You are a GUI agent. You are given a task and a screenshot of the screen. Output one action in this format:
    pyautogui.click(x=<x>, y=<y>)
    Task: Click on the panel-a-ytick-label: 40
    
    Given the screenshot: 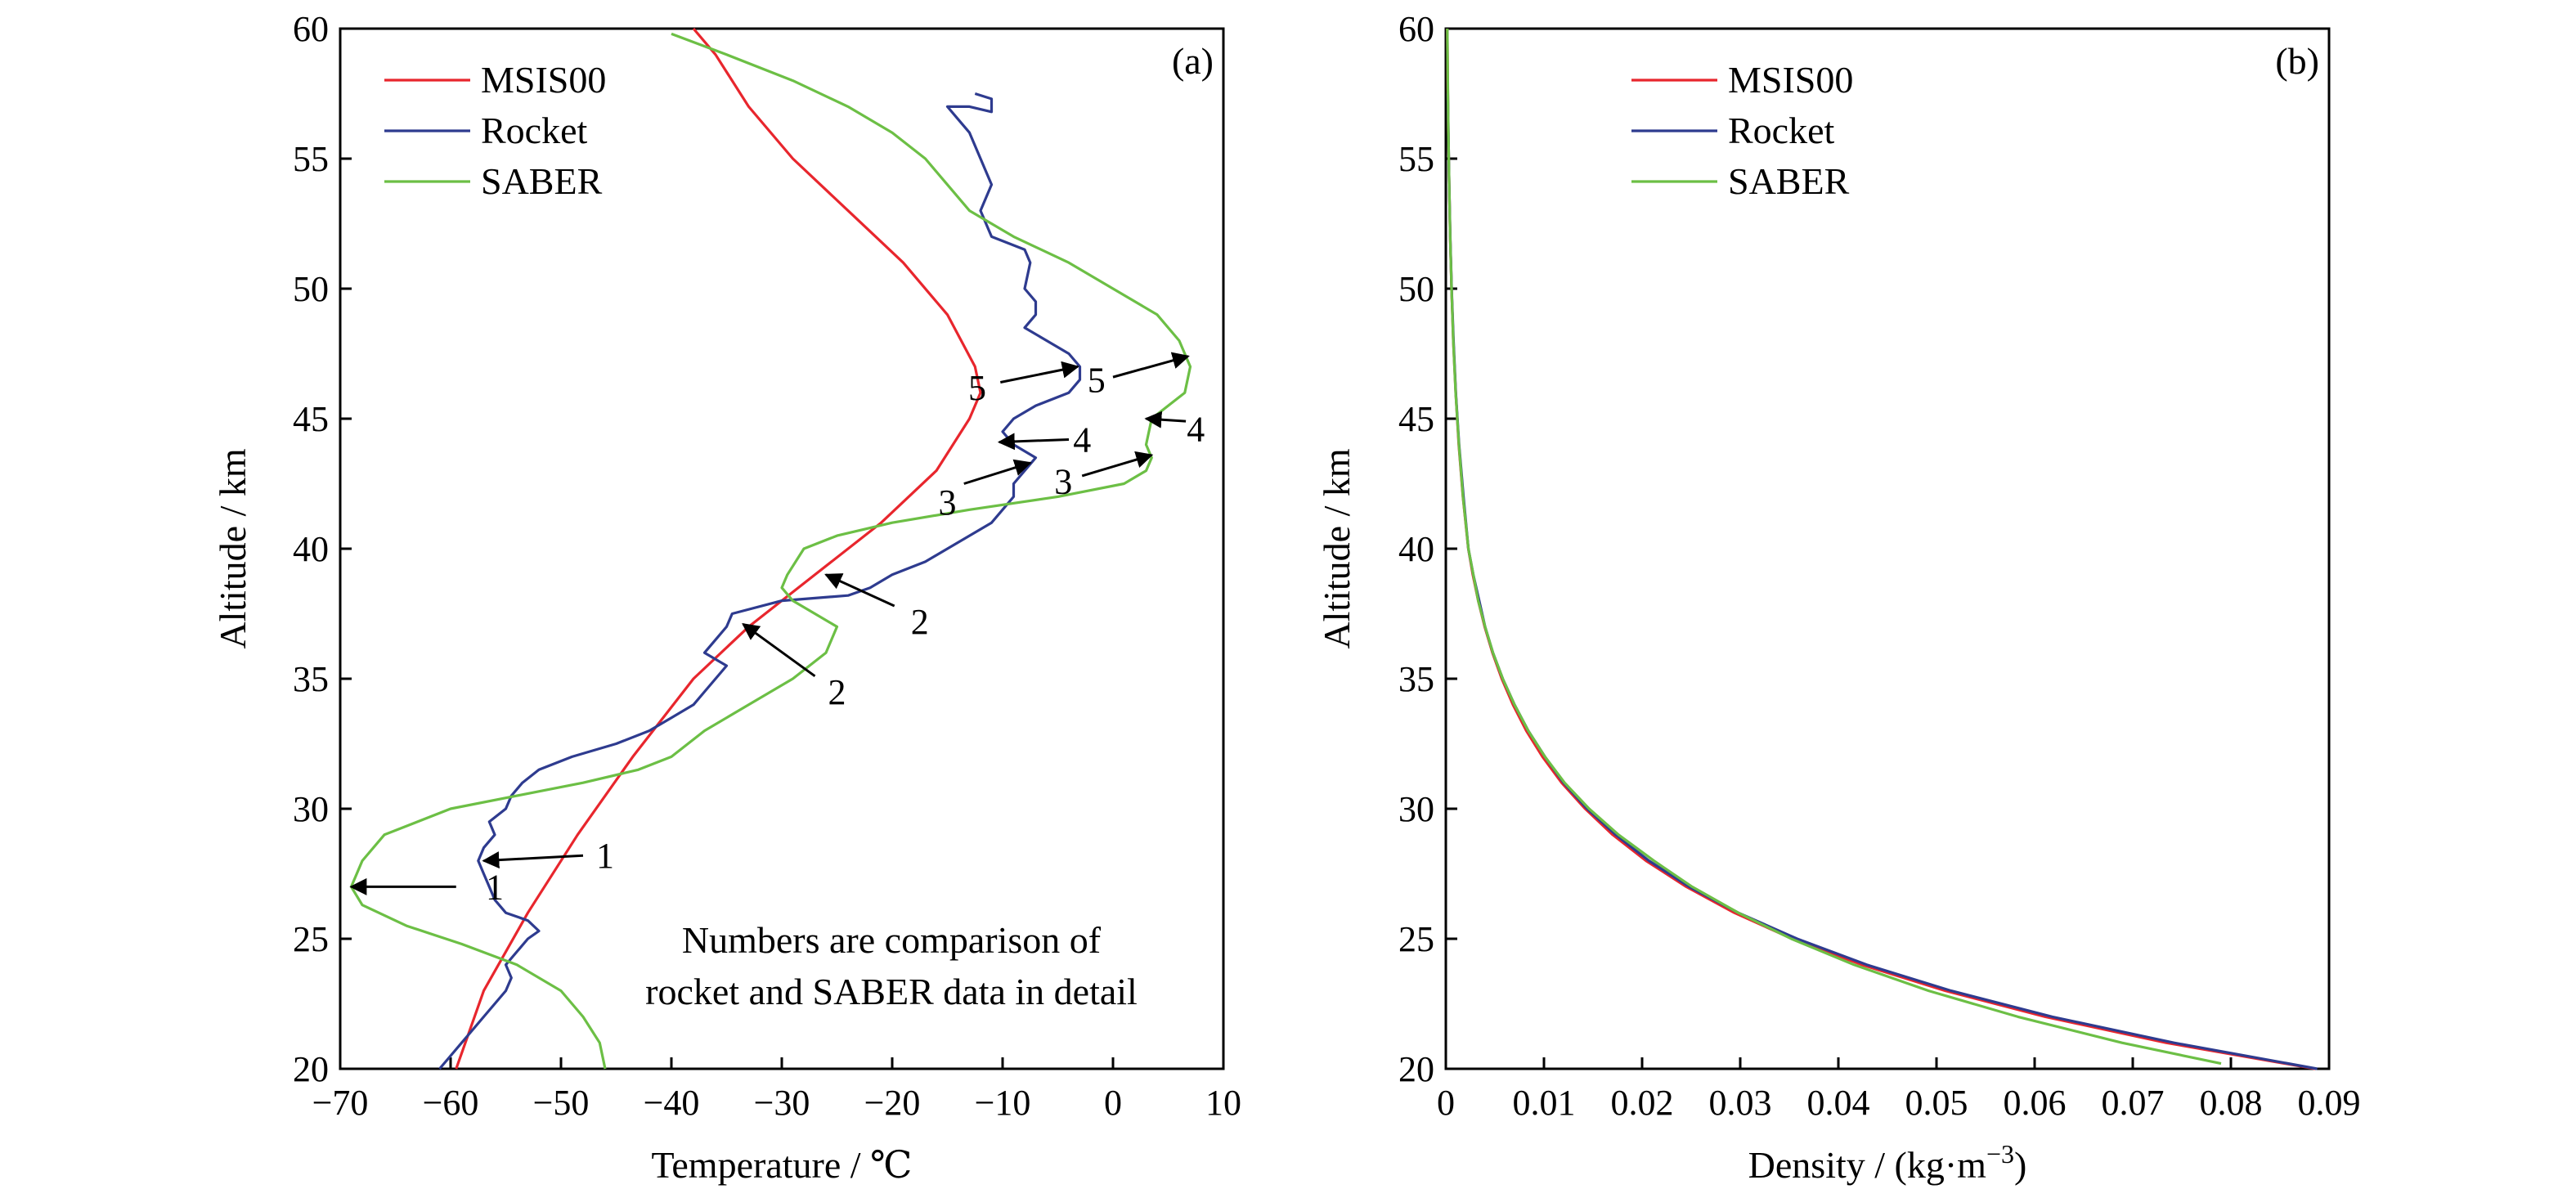 What is the action you would take?
    pyautogui.click(x=311, y=549)
    